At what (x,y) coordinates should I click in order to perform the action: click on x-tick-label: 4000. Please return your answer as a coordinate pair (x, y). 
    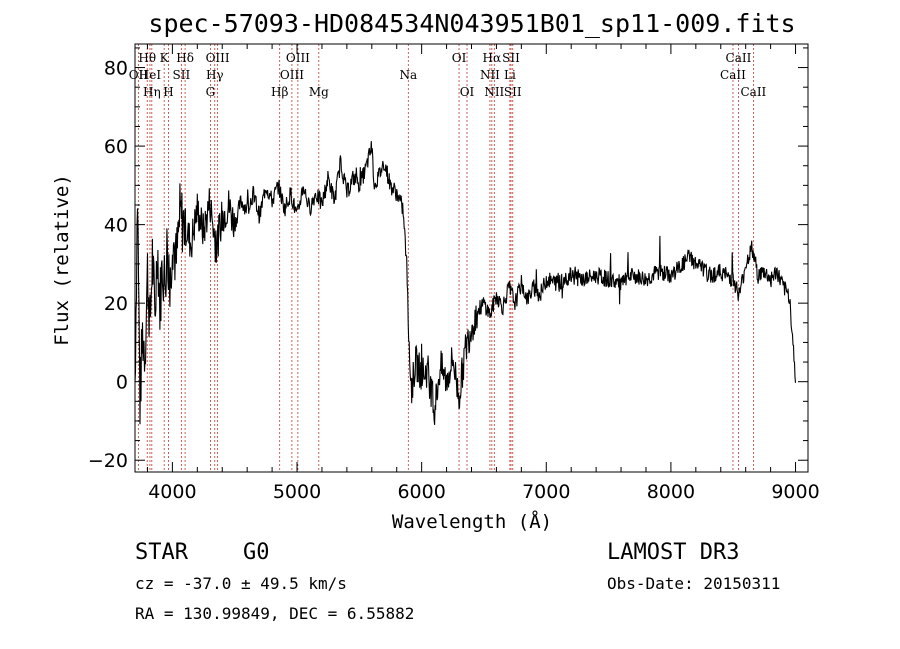
    Looking at the image, I should click on (172, 492).